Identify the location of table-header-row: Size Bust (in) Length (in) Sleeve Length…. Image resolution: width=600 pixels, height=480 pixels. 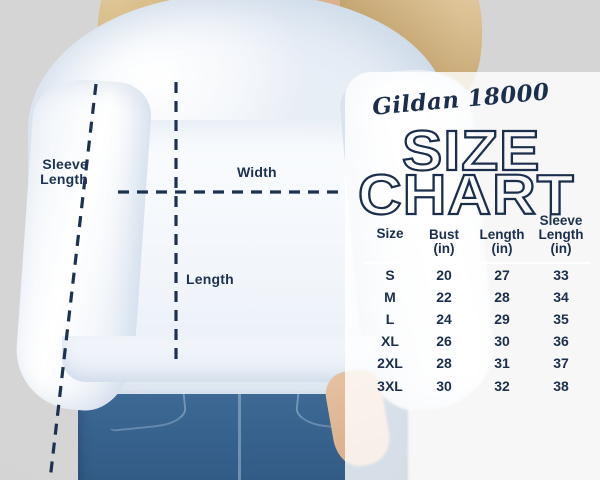
(477, 238).